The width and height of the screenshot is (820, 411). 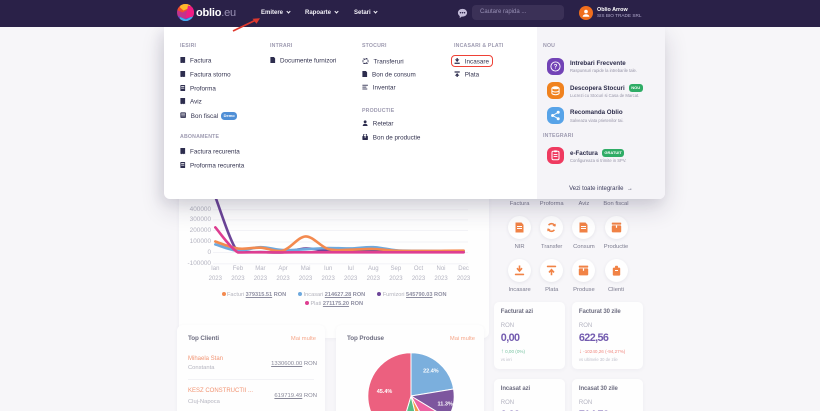 I want to click on svg-text: 45.4%, so click(x=384, y=392).